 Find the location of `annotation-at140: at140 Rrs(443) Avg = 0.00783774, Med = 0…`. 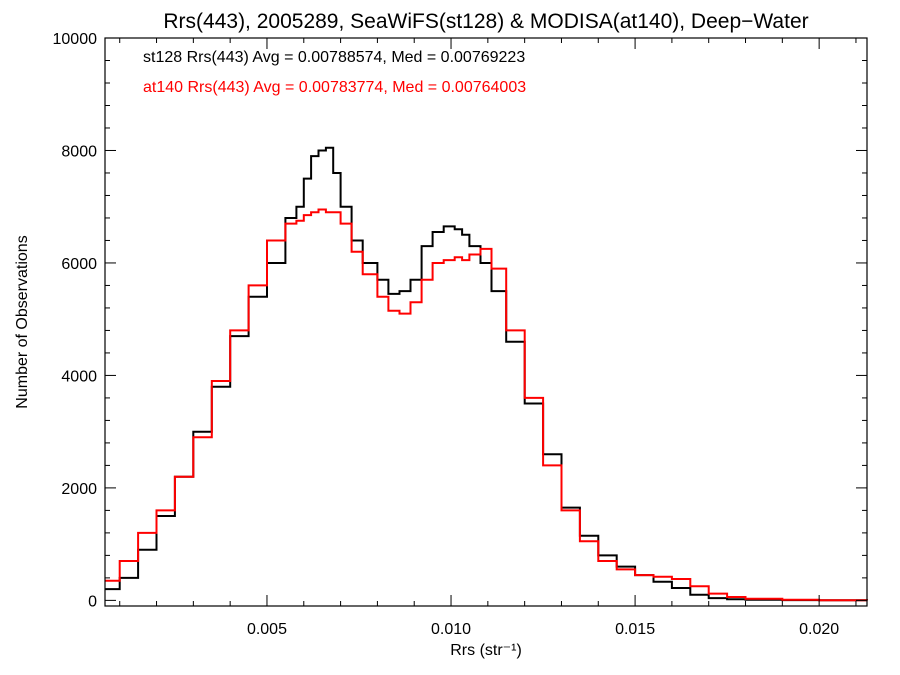

annotation-at140: at140 Rrs(443) Avg = 0.00783774, Med = 0… is located at coordinates (334, 87).